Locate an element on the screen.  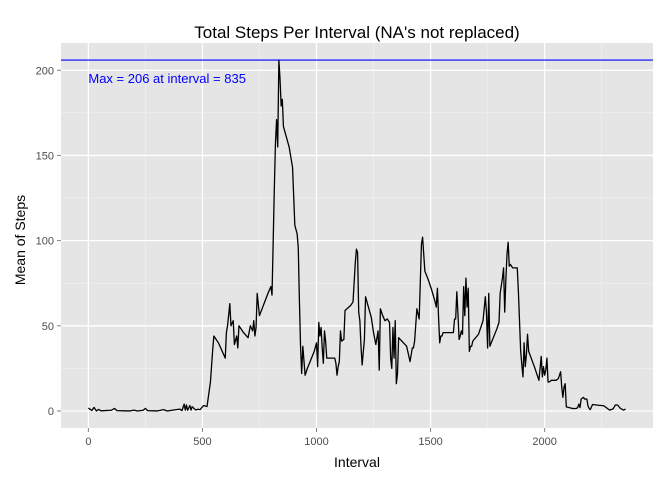
x-axis-ticks: 0 500 1000 1500 2000 is located at coordinates (321, 438).